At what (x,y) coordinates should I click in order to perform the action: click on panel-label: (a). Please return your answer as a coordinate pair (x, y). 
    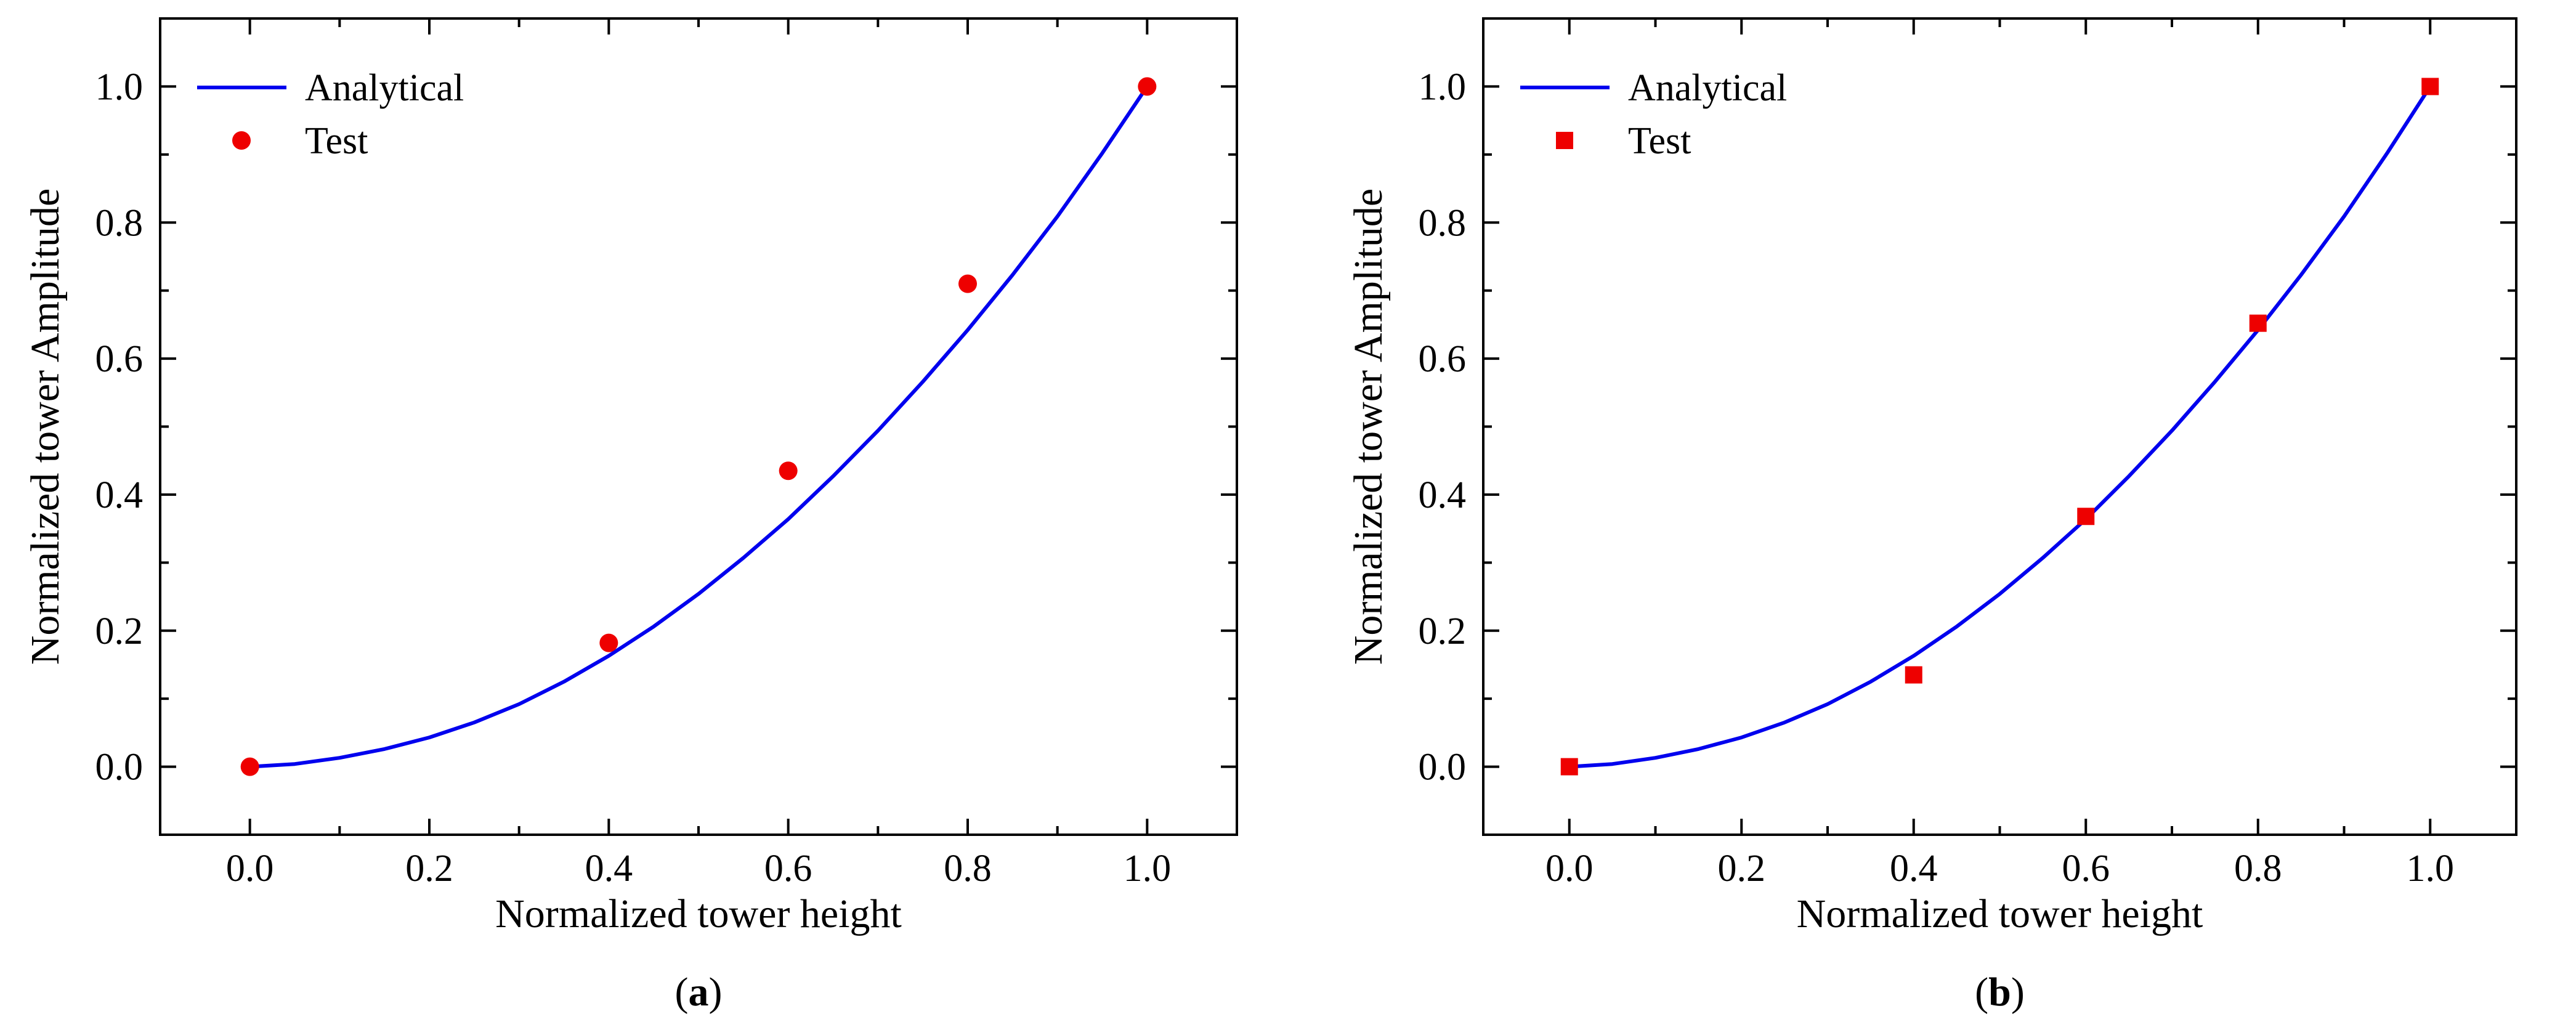
    Looking at the image, I should click on (699, 992).